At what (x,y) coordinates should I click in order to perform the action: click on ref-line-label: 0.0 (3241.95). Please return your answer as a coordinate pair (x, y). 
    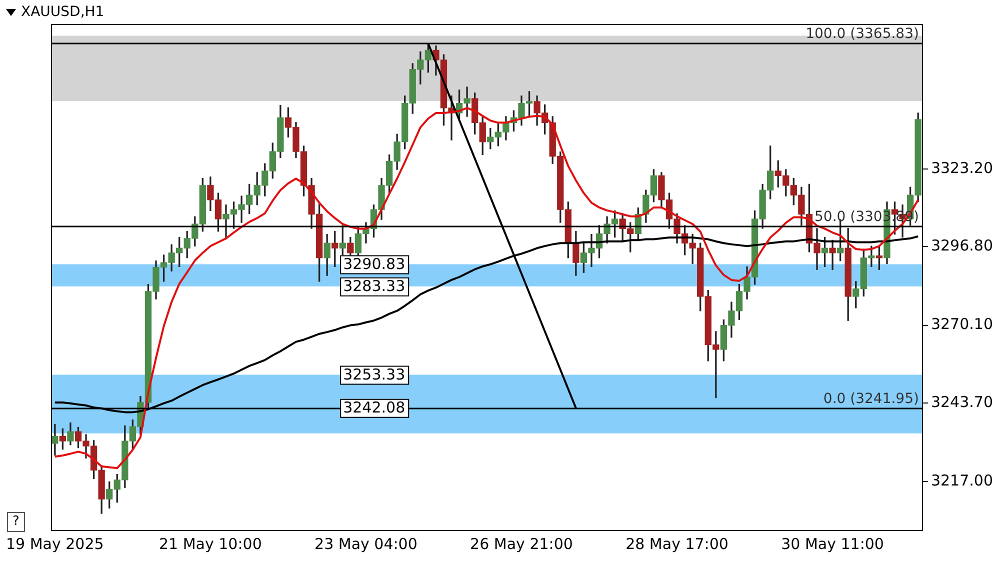
    Looking at the image, I should click on (871, 399).